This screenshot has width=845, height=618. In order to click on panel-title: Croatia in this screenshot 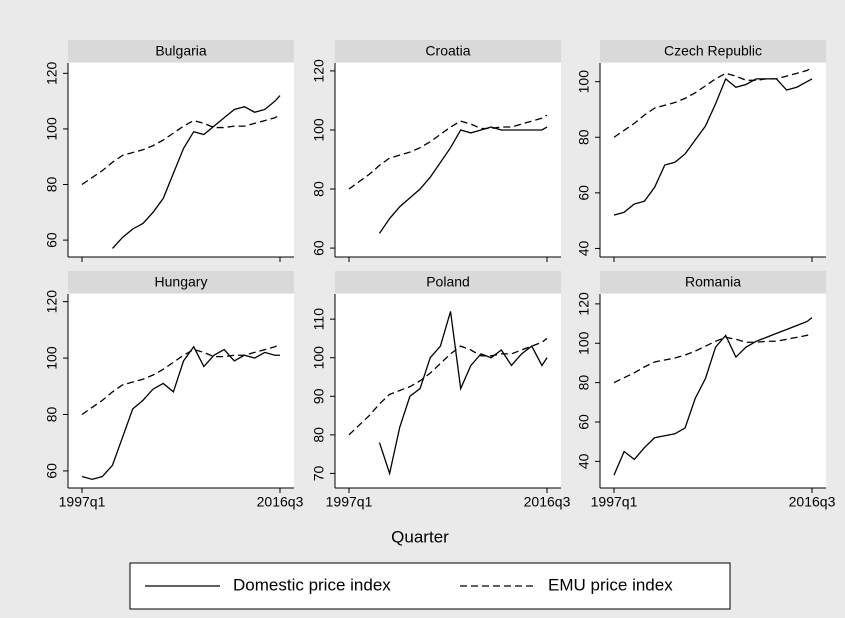, I will do `click(447, 51)`.